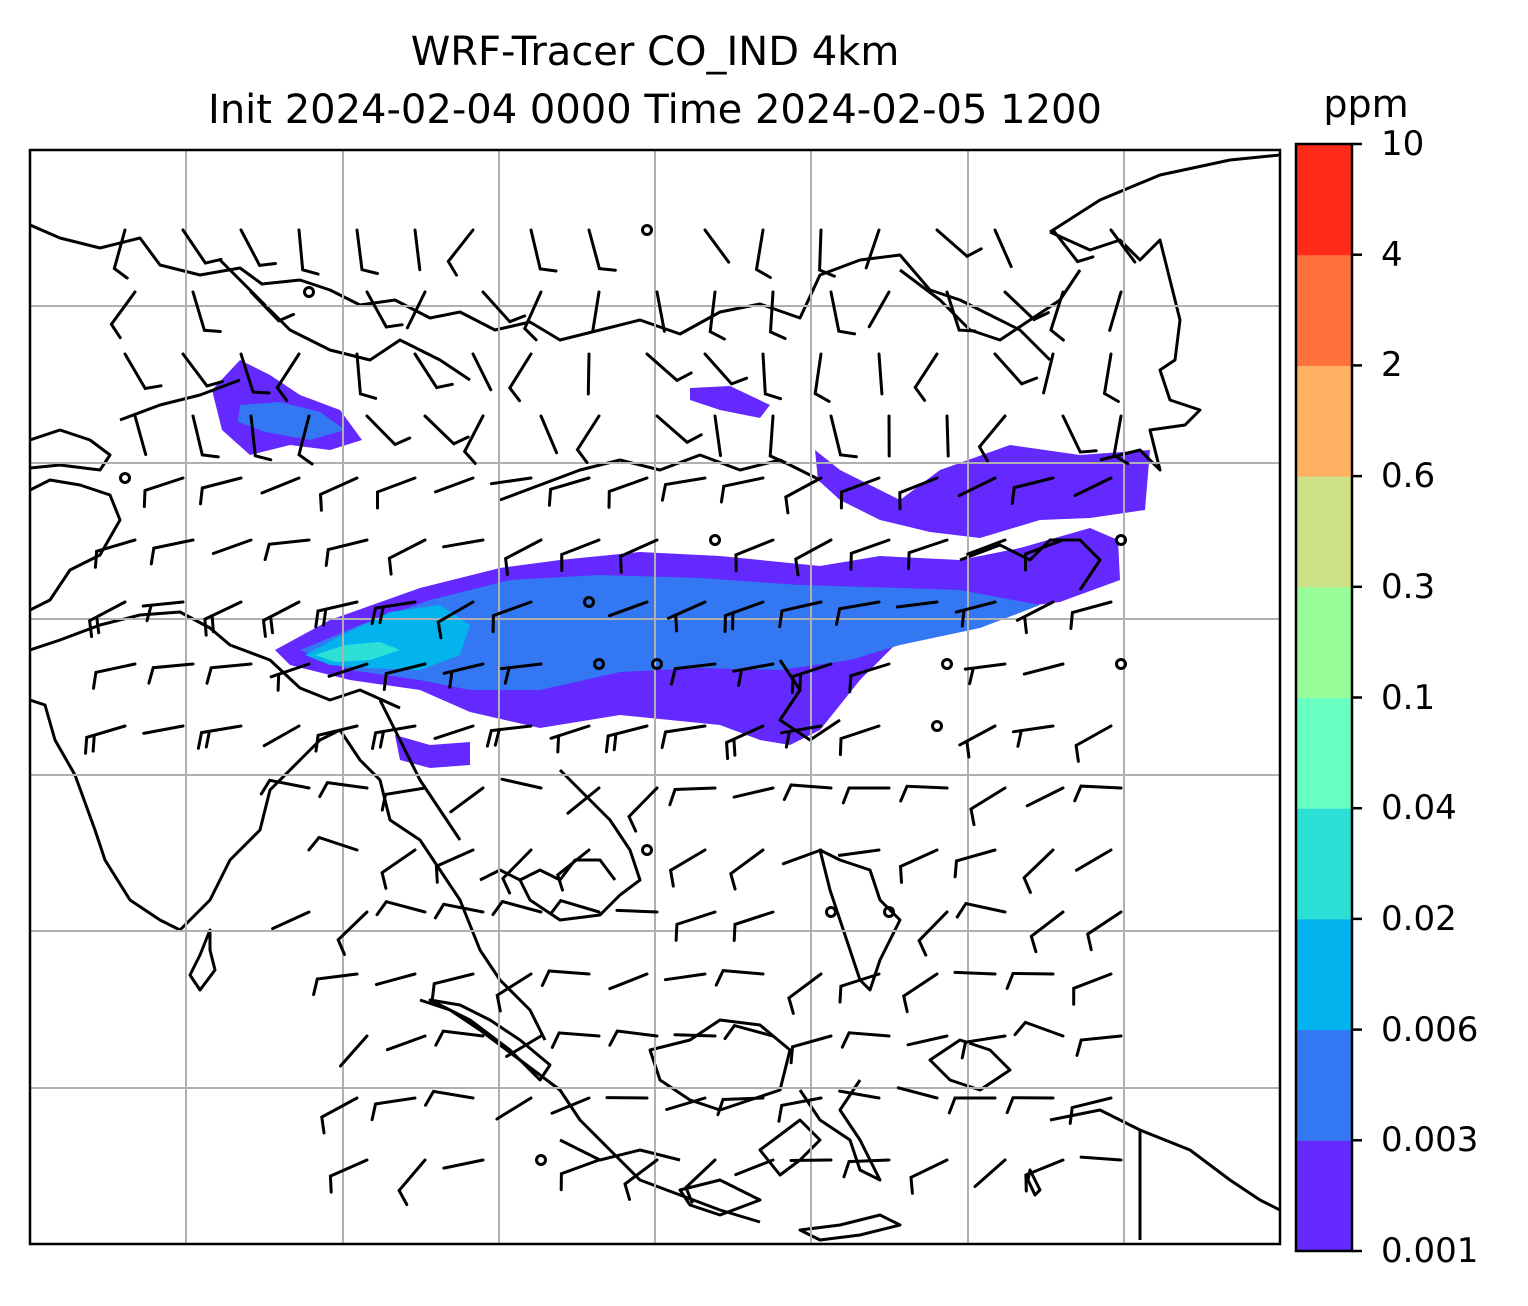 The height and width of the screenshot is (1306, 1528). Describe the element at coordinates (730, 402) in the screenshot. I see `plume-lowest-east` at that location.